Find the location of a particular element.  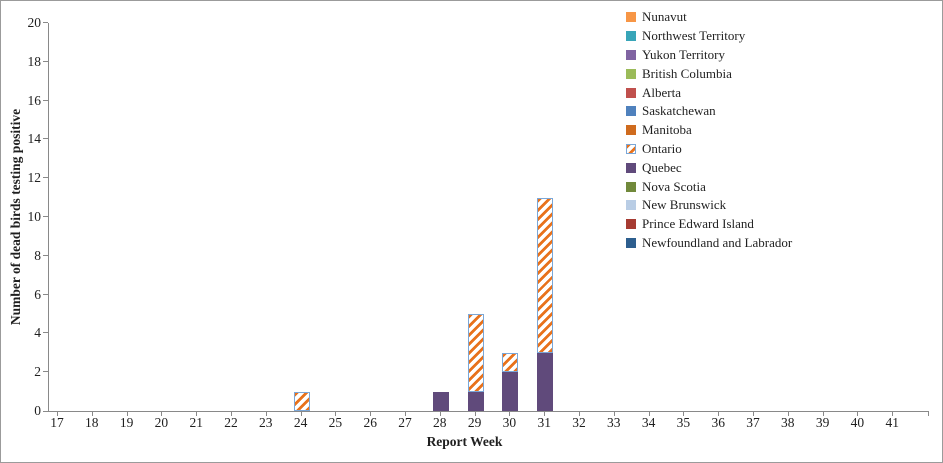

x-tick-label: 28 is located at coordinates (440, 422).